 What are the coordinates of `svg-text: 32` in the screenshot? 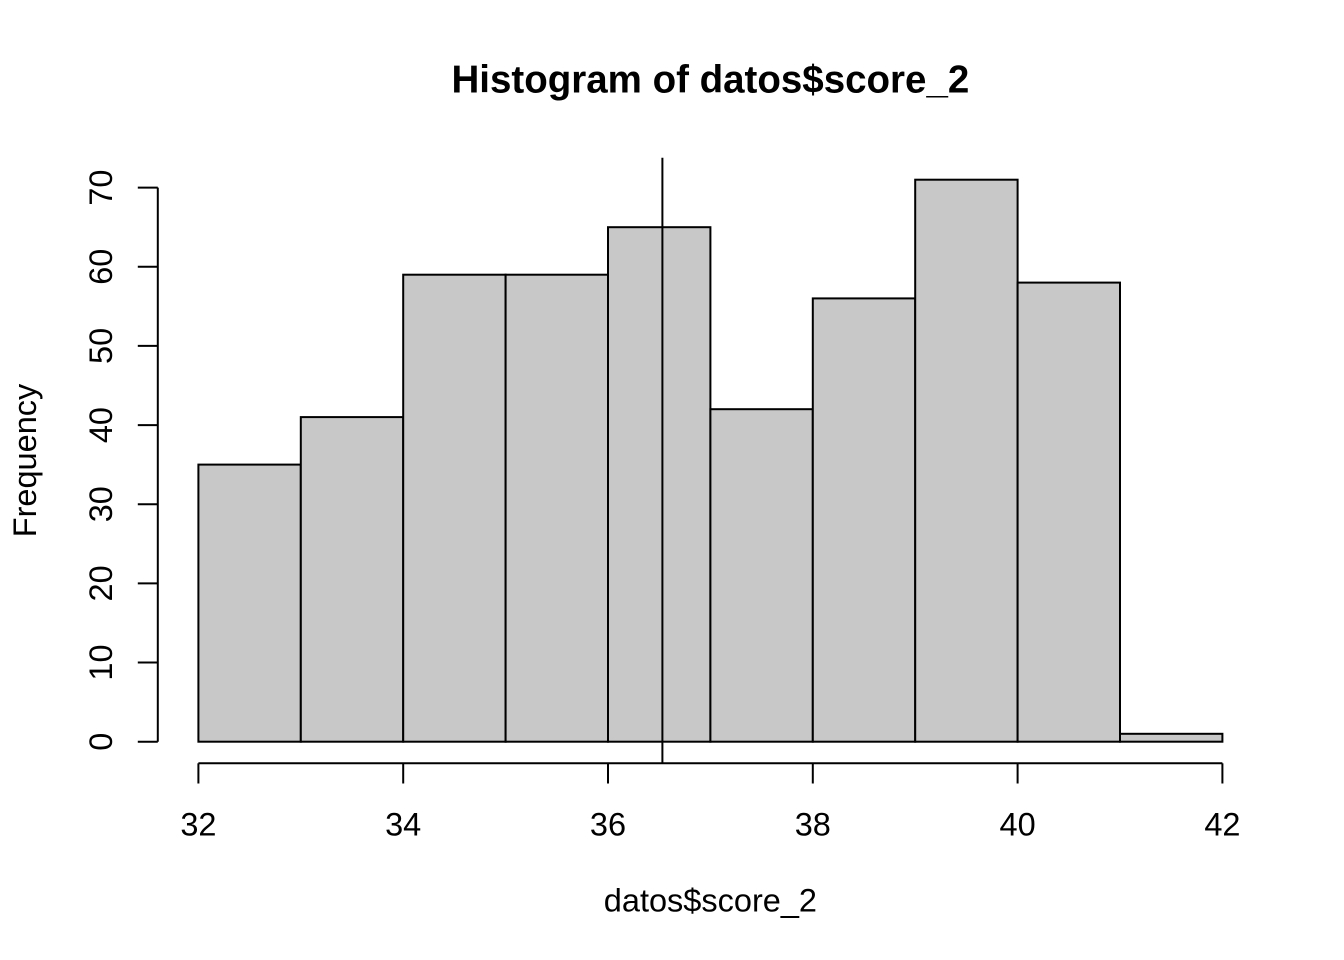 It's located at (198, 825).